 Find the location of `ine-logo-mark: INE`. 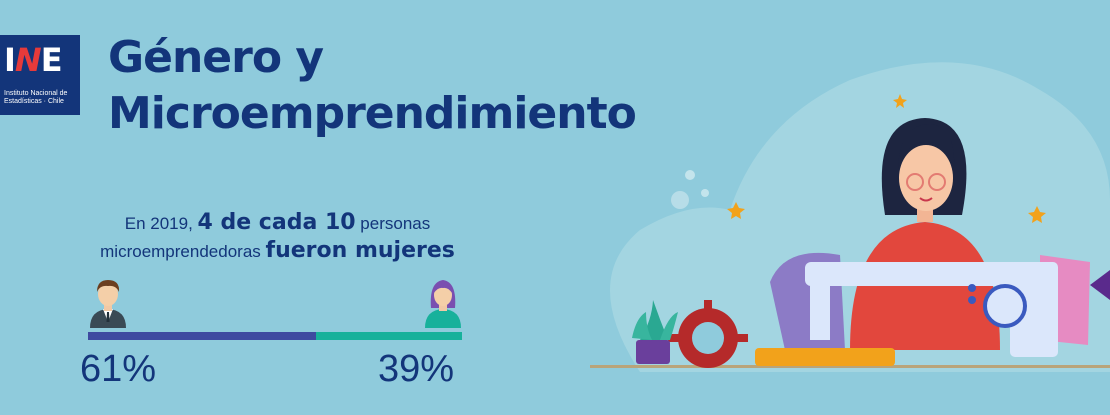

ine-logo-mark: INE is located at coordinates (33, 60).